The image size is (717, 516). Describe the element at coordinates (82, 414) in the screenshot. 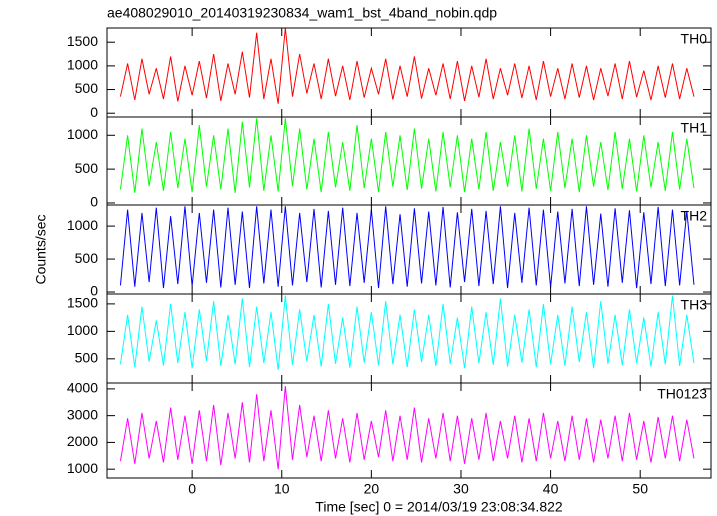

I see `y-tick-label: 3000` at that location.